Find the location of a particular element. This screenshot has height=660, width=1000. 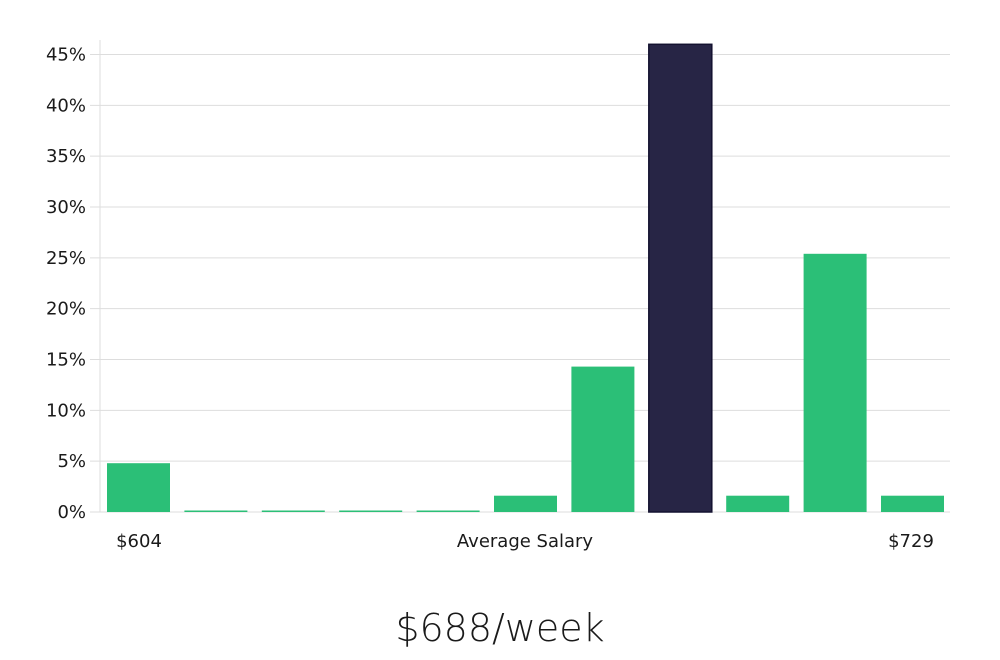

y-tick-label: 30% is located at coordinates (66, 207).